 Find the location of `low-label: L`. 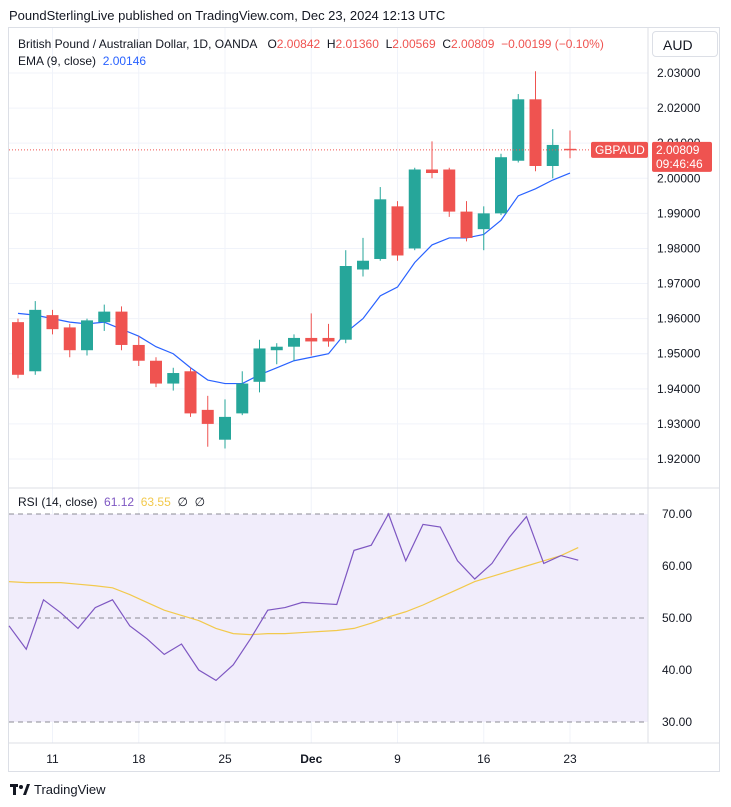

low-label: L is located at coordinates (389, 44).